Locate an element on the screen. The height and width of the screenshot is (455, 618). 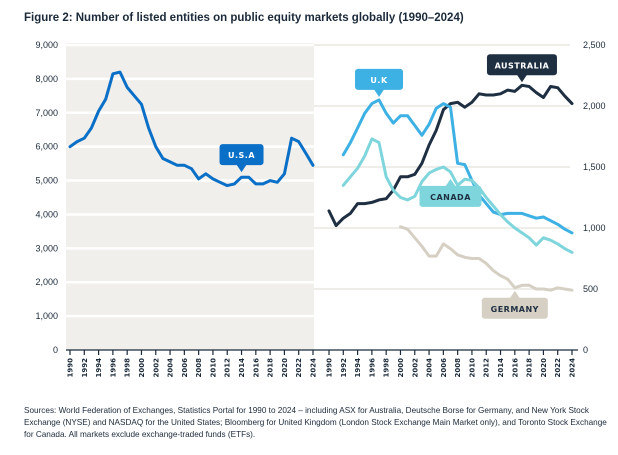
series-label: GERMANY is located at coordinates (515, 309).